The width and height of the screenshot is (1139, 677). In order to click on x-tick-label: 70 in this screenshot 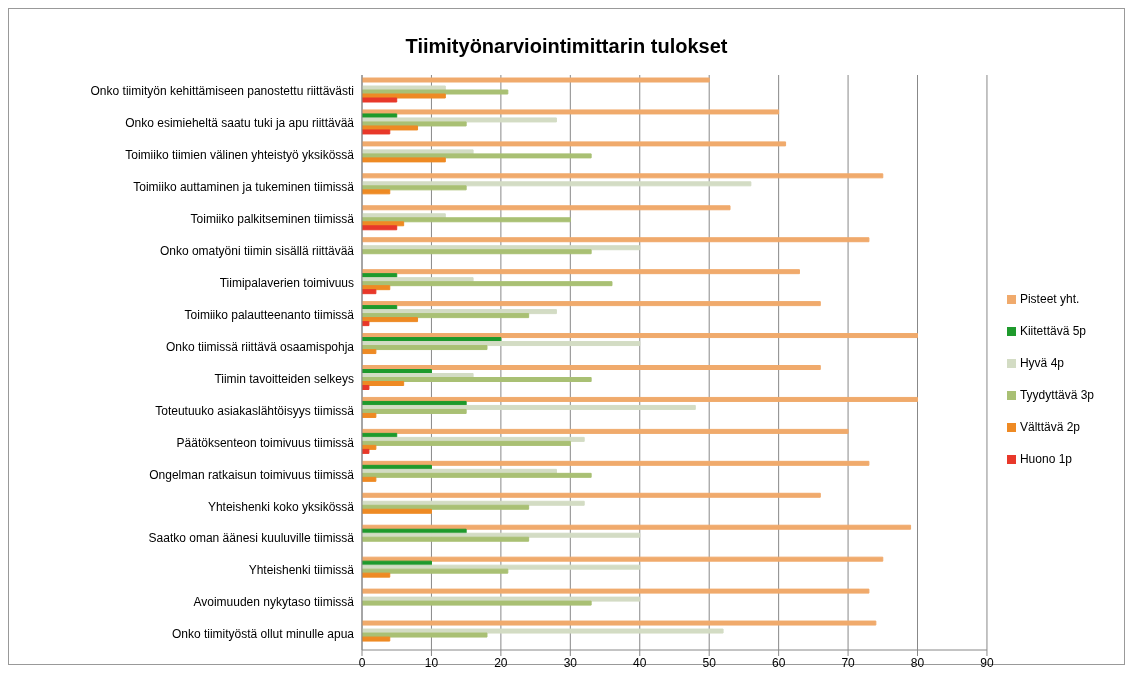, I will do `click(848, 662)`.